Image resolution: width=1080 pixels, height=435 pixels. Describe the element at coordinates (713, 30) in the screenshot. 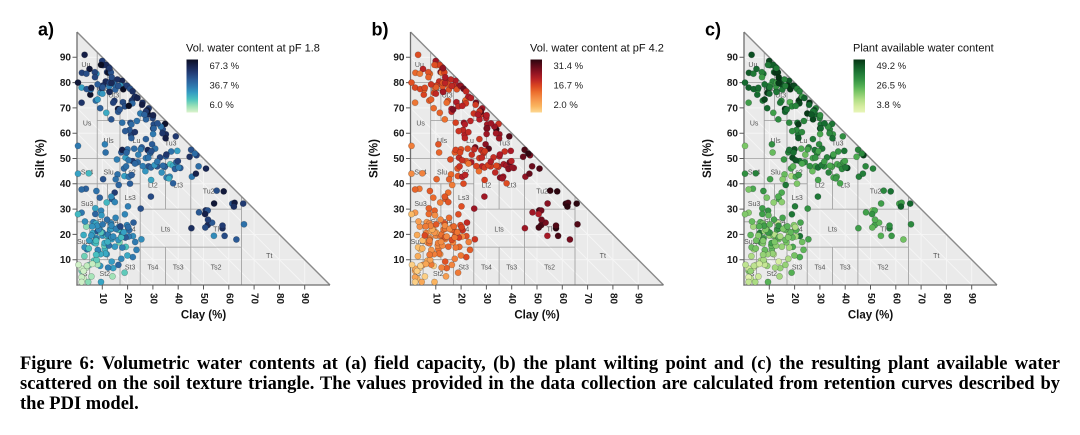

I see `svg-text: c)` at that location.